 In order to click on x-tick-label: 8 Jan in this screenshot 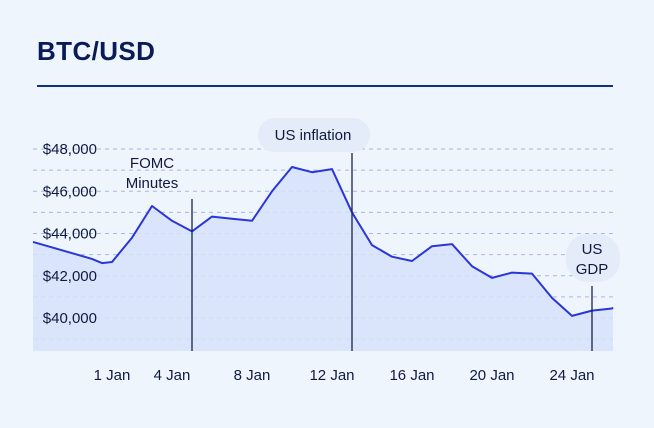, I will do `click(252, 375)`.